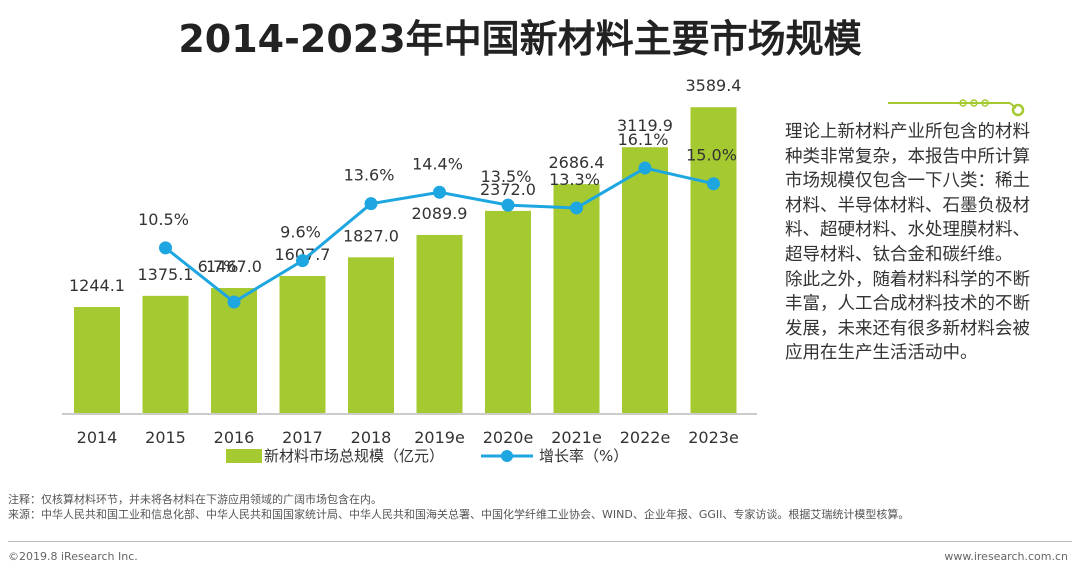 This screenshot has width=1080, height=572. Describe the element at coordinates (165, 354) in the screenshot. I see `bar-2015` at that location.